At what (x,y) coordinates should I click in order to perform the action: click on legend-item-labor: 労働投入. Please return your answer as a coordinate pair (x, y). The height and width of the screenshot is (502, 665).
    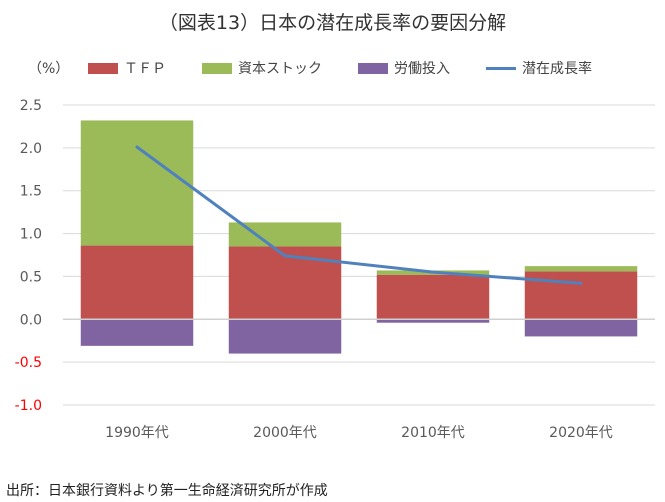
    Looking at the image, I should click on (404, 68).